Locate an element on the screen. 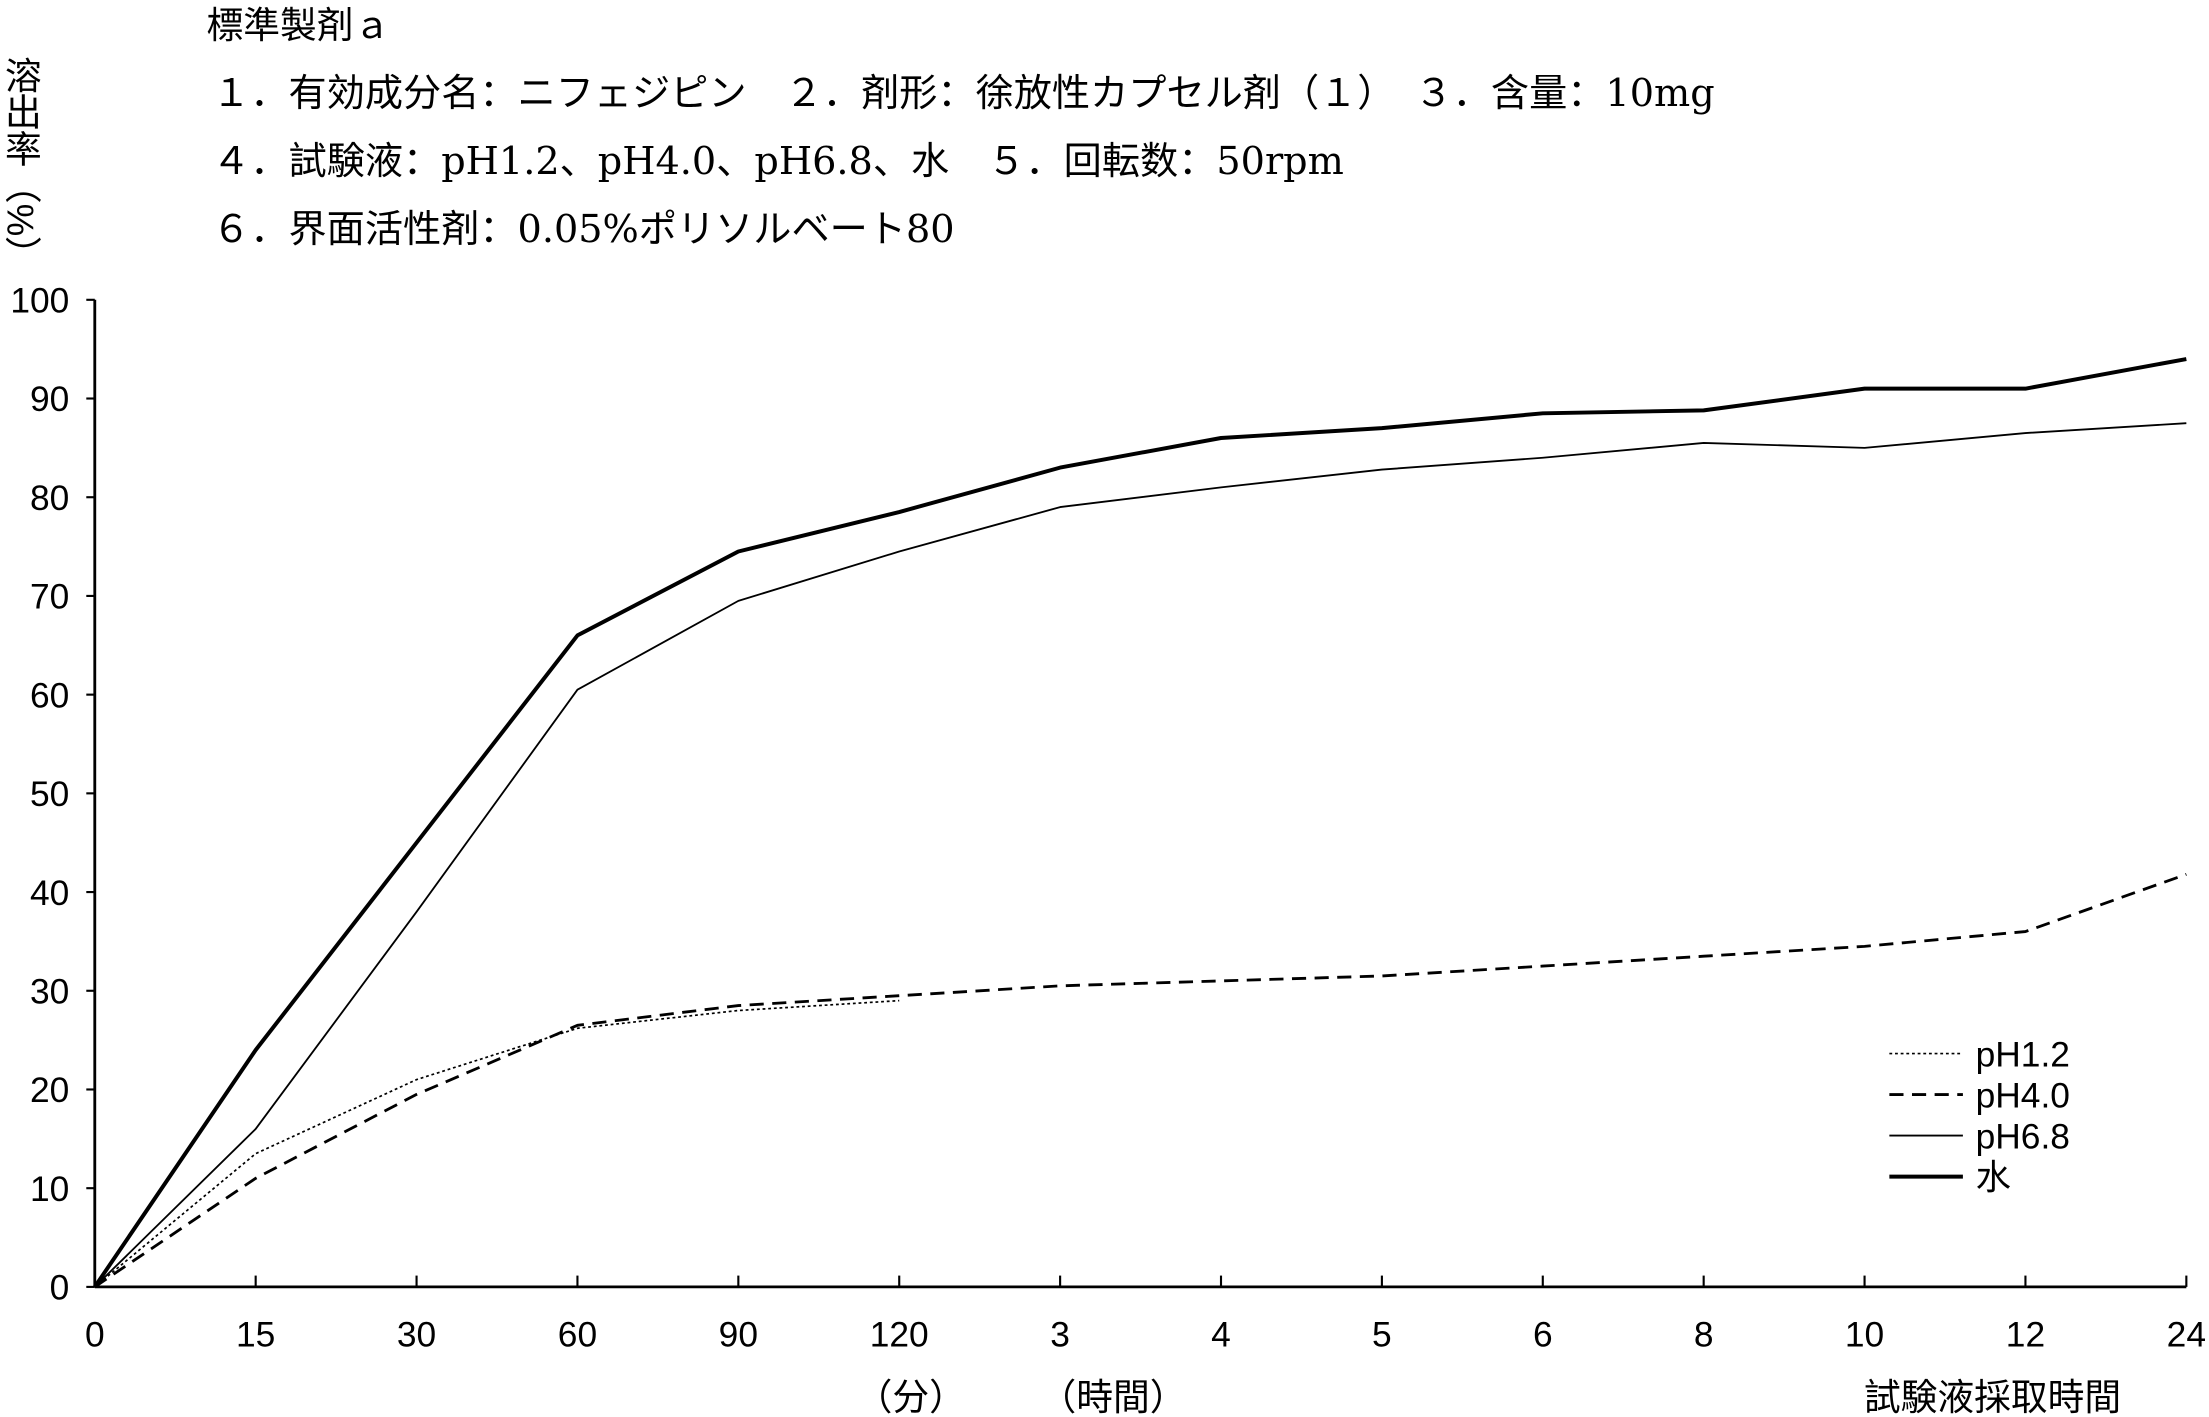  condition-line-3: ６．界面活性剤：0.05%ポリソルベート80 is located at coordinates (583, 230).